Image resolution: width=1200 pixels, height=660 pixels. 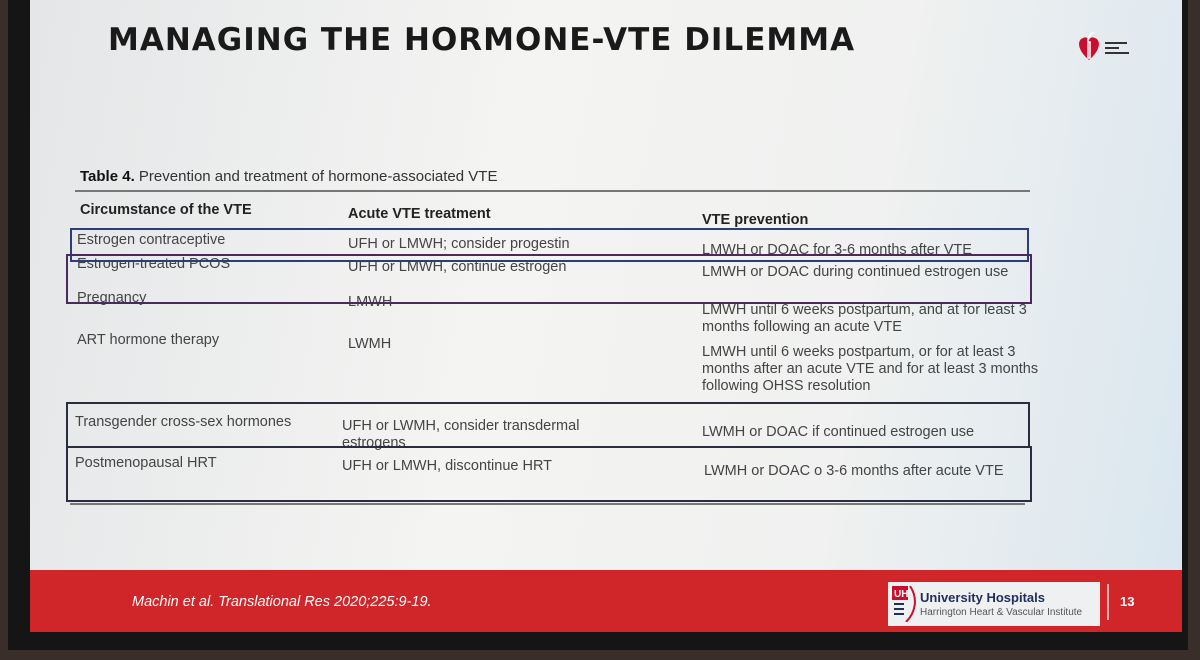 I want to click on org-name: University Hospitals, so click(x=982, y=597).